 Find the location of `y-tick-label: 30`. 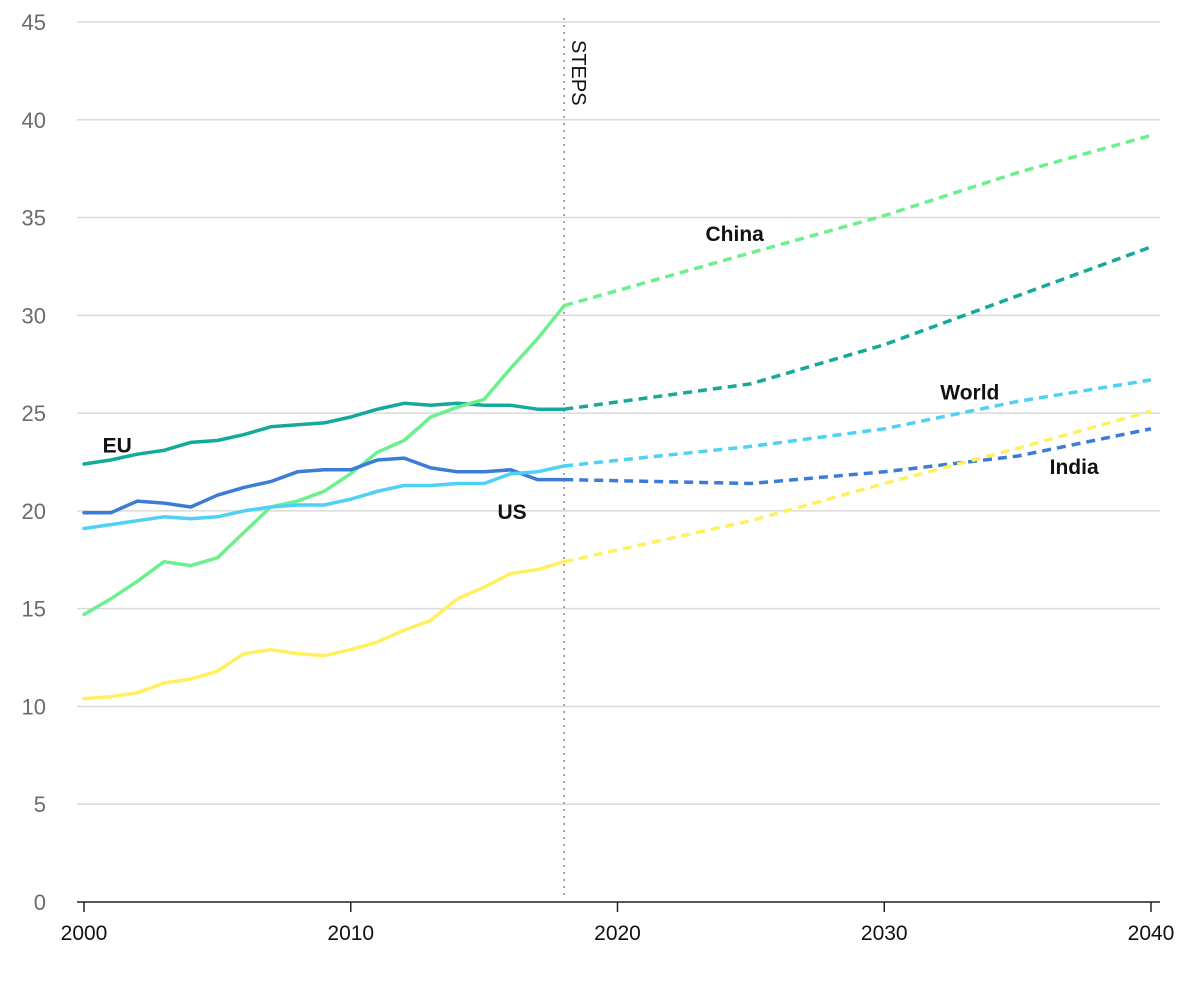

y-tick-label: 30 is located at coordinates (34, 315).